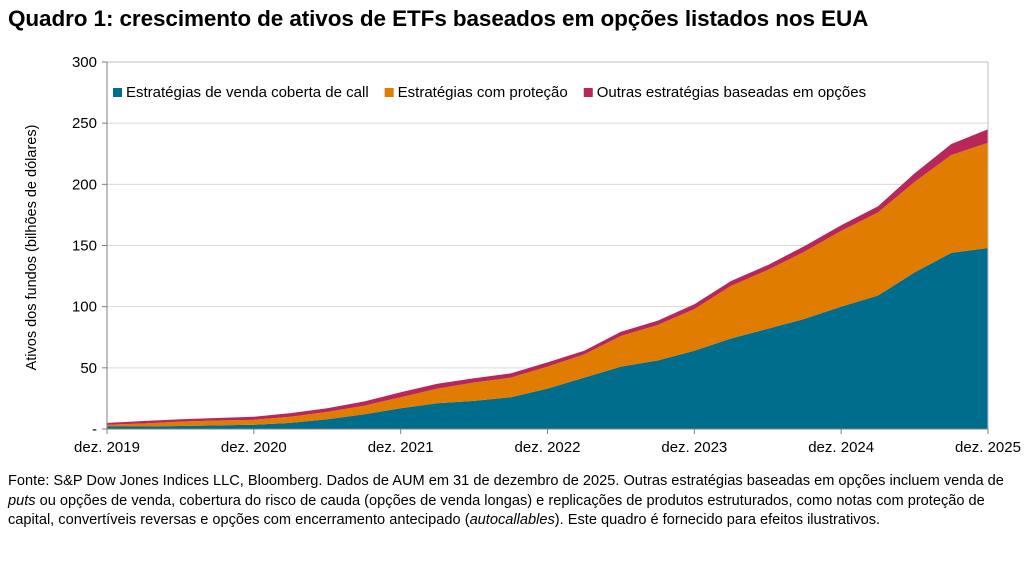 Image resolution: width=1036 pixels, height=565 pixels. I want to click on y-tick-labels: - 50 100 150 200 250 300, so click(84, 246).